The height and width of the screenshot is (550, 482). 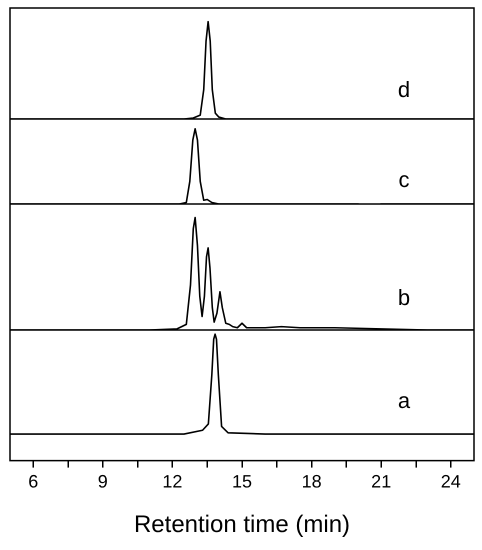 What do you see at coordinates (404, 297) in the screenshot?
I see `series-label: b` at bounding box center [404, 297].